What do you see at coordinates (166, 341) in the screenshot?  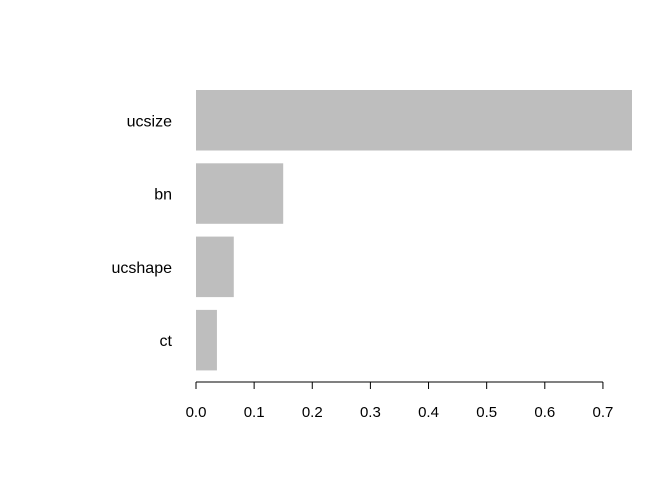 I see `category-label-ct: ct` at bounding box center [166, 341].